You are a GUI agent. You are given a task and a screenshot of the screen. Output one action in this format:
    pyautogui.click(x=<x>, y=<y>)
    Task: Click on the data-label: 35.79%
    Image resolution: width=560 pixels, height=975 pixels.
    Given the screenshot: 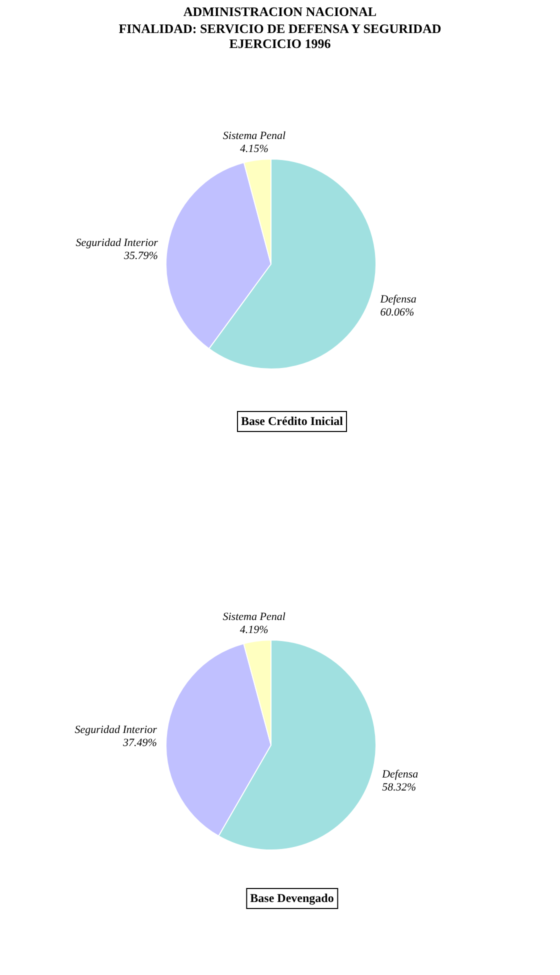 What is the action you would take?
    pyautogui.click(x=140, y=256)
    